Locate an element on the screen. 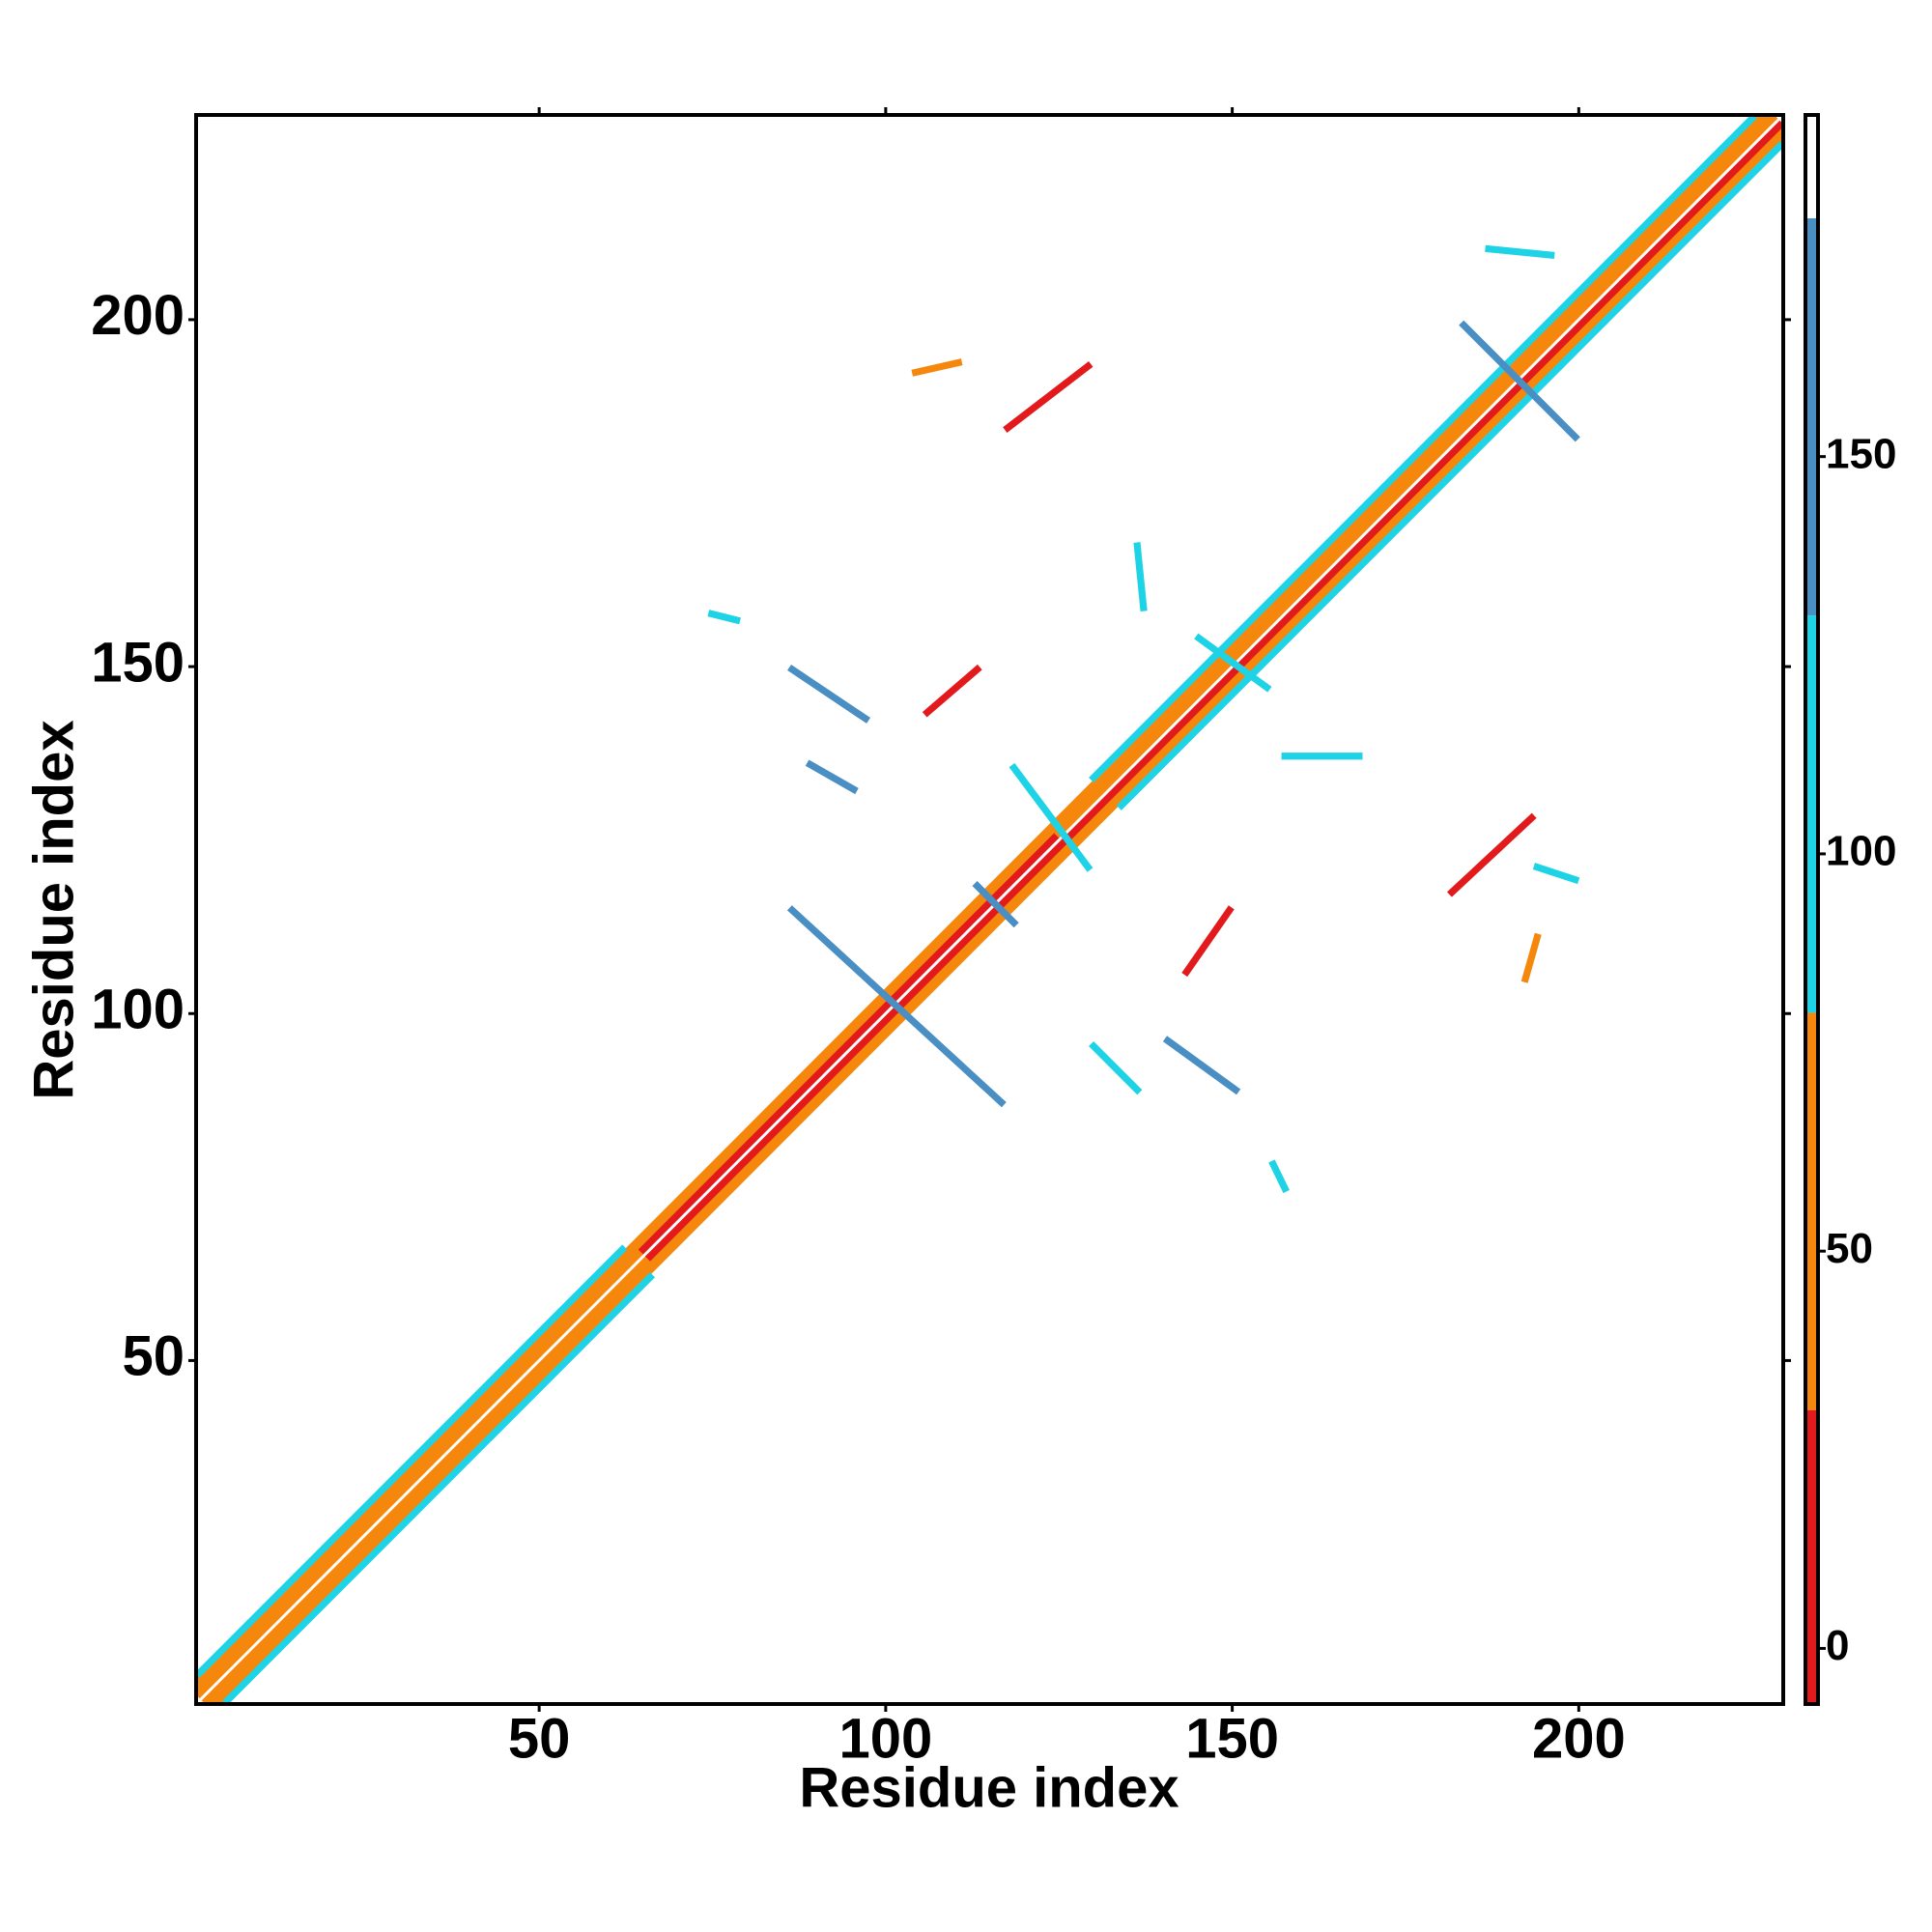 The width and height of the screenshot is (1932, 1932). colorbar-tick-label: 150 is located at coordinates (1861, 453).